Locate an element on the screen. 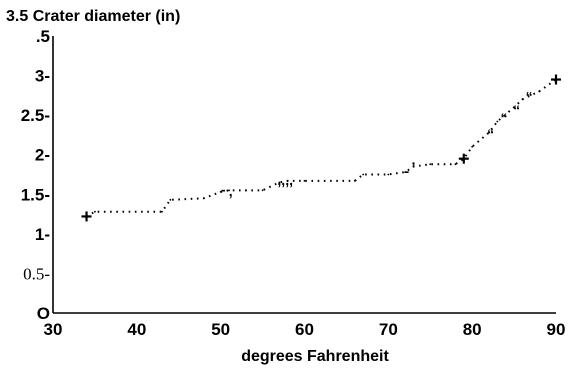 This screenshot has height=380, width=583. x-tick-label: 70 is located at coordinates (388, 329).